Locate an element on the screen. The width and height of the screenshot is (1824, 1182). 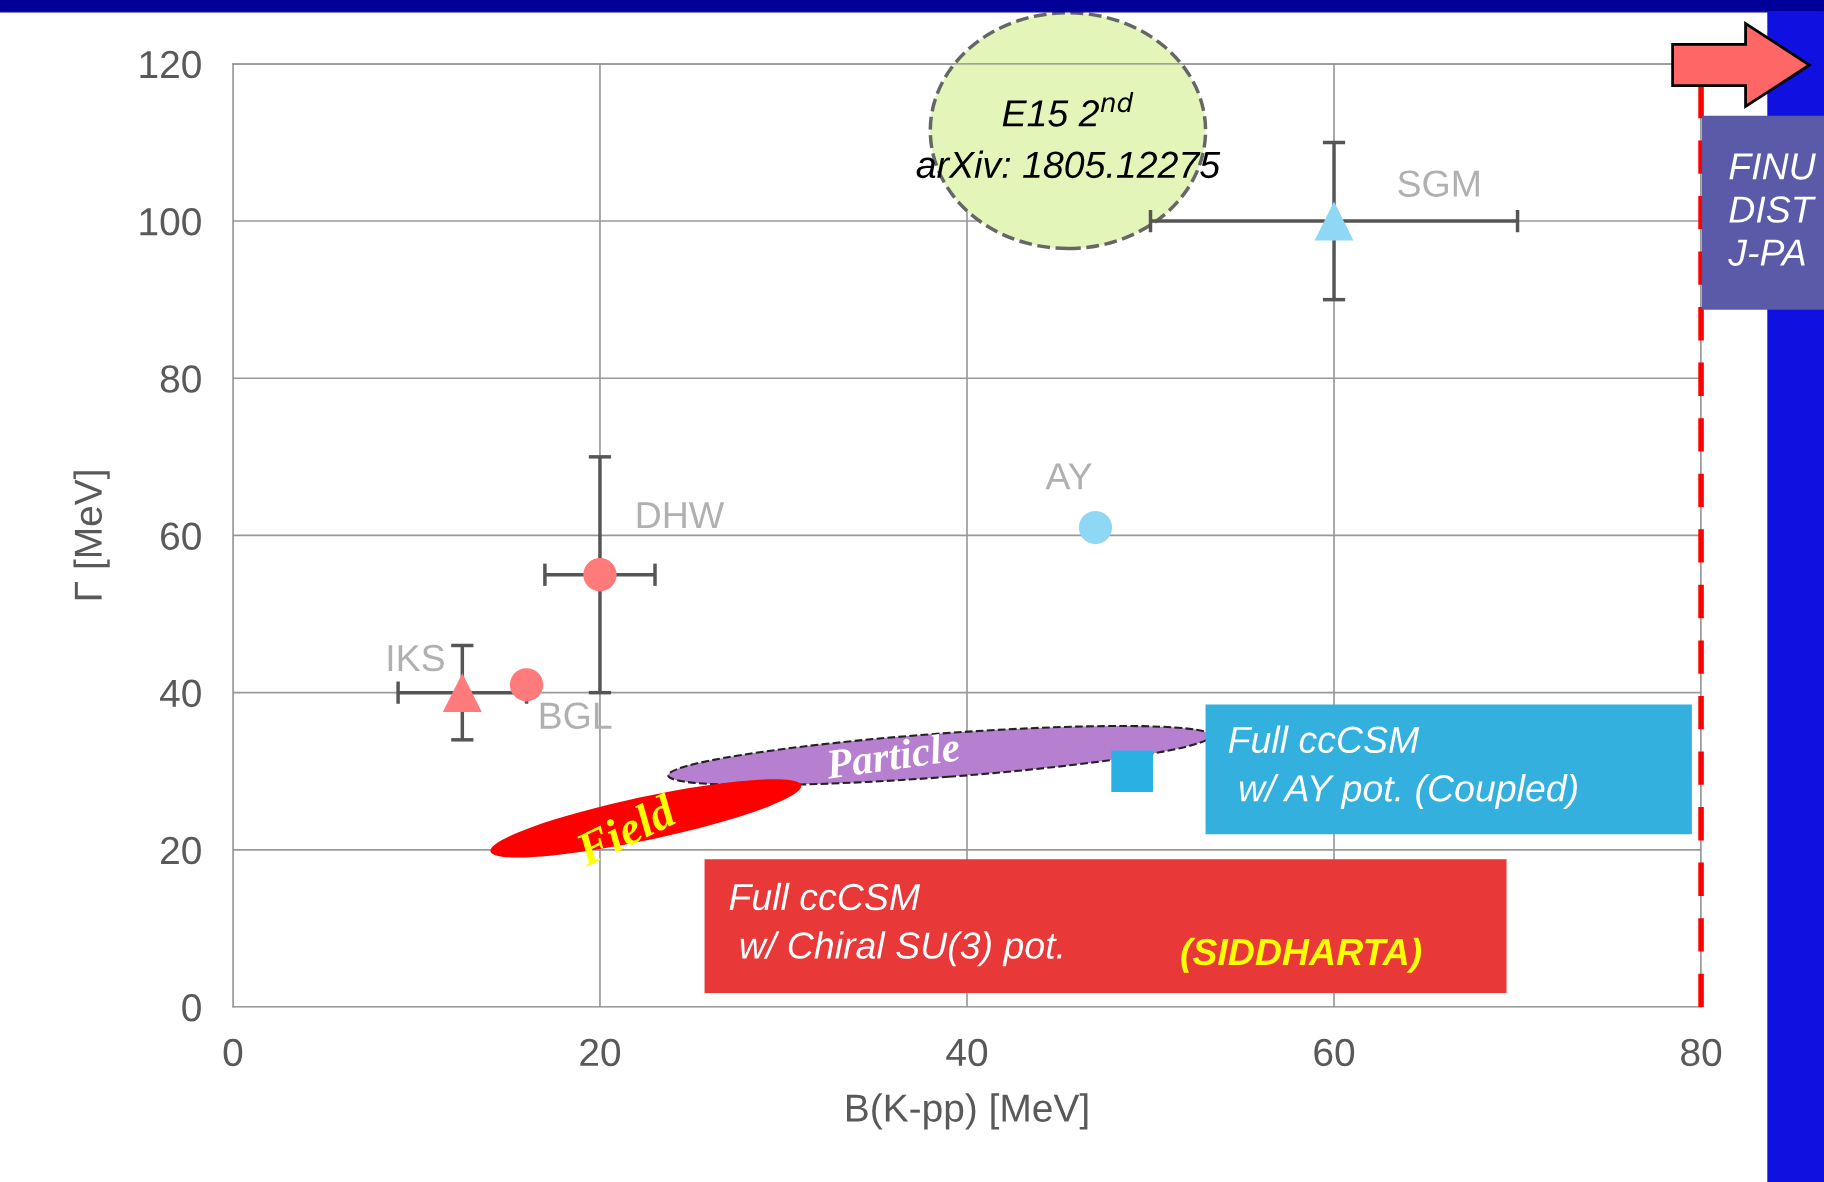
y-tick-label: 120 is located at coordinates (170, 64).